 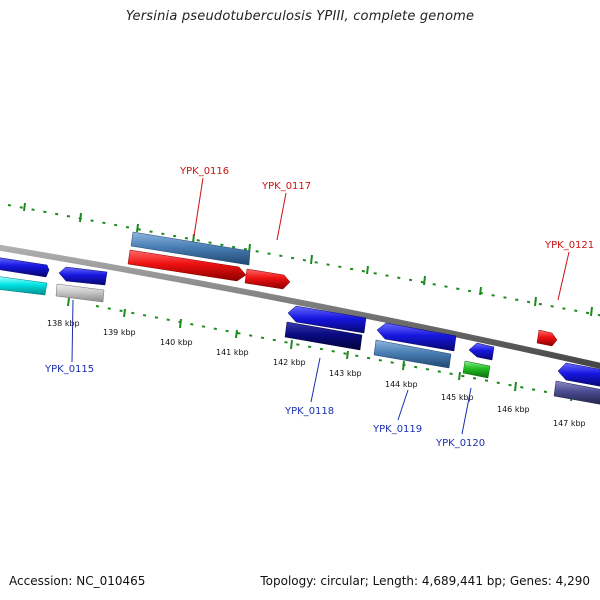 What do you see at coordinates (204, 171) in the screenshot?
I see `gene-label-ypk0116: YPK_0116` at bounding box center [204, 171].